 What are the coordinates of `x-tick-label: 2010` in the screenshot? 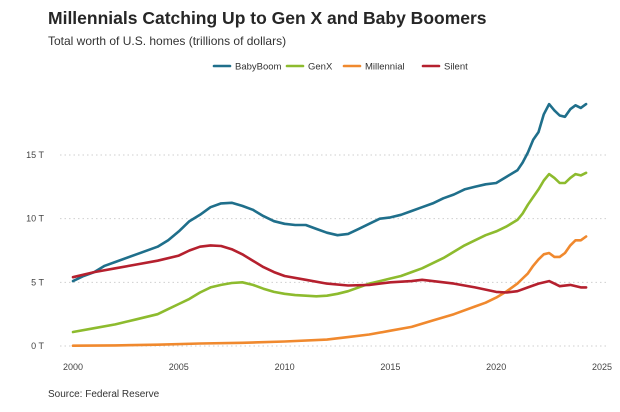 It's located at (285, 367).